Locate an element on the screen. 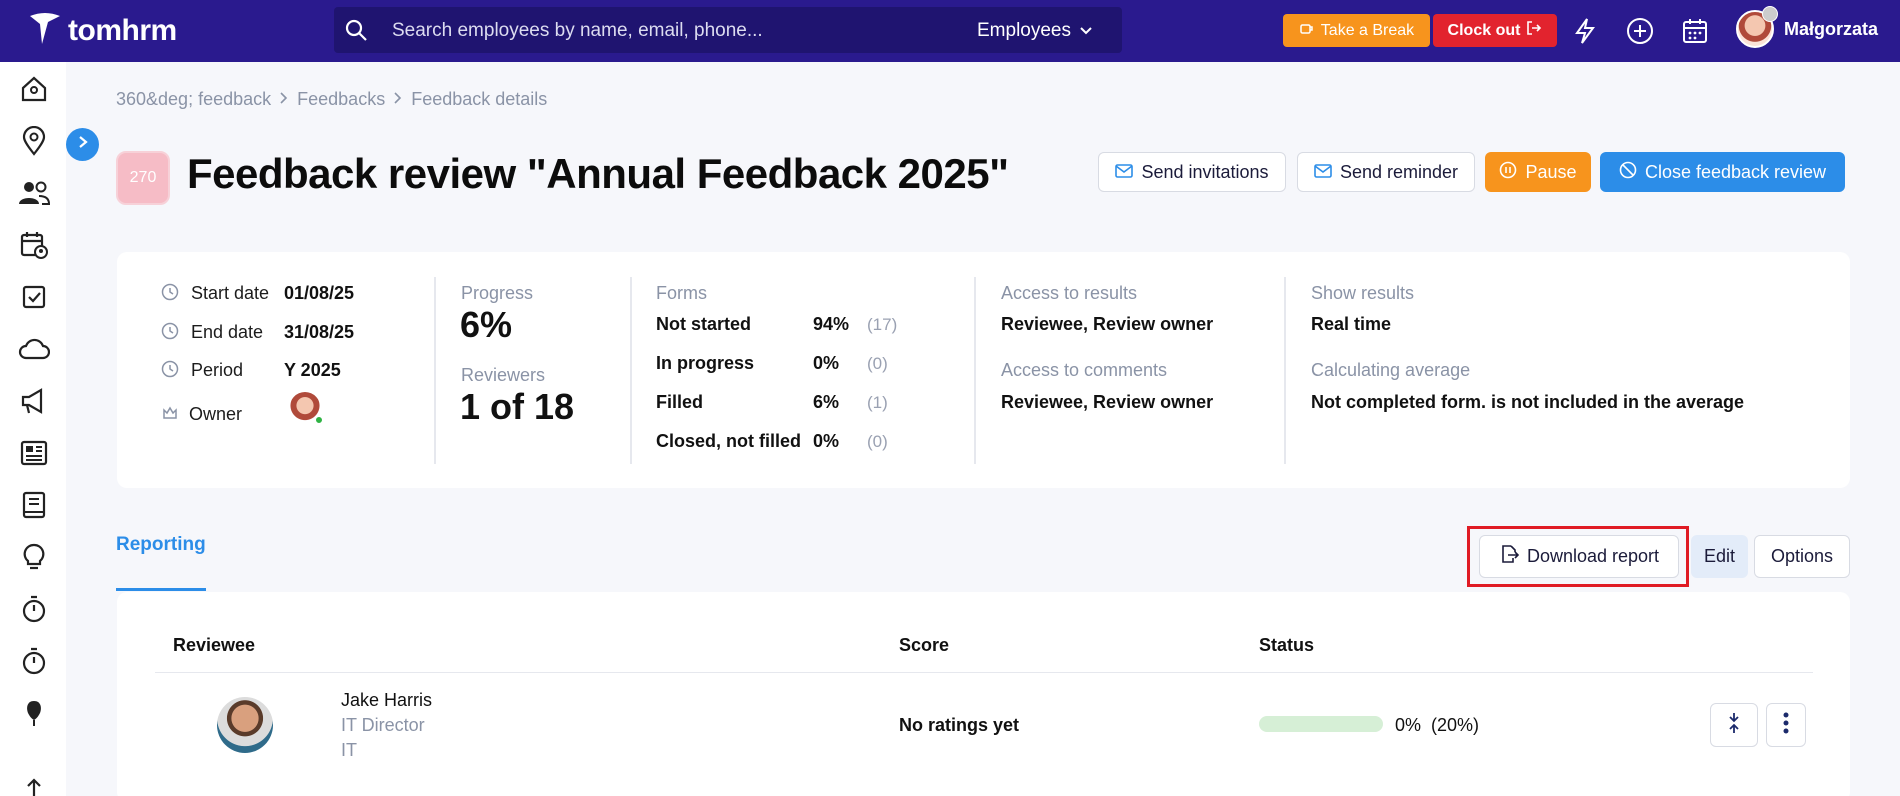 The image size is (1900, 796). take-break-button: Take a Break is located at coordinates (1356, 30).